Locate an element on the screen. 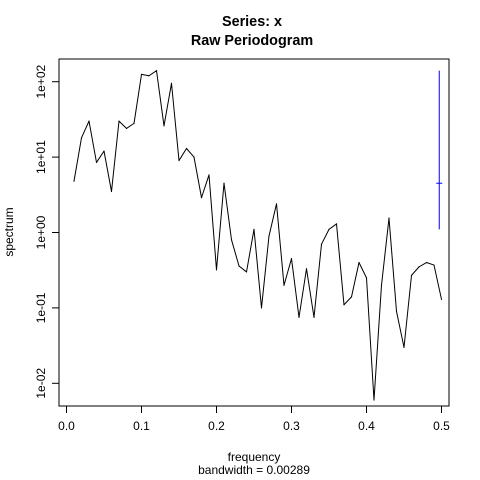  bandwidth-layer is located at coordinates (439, 150).